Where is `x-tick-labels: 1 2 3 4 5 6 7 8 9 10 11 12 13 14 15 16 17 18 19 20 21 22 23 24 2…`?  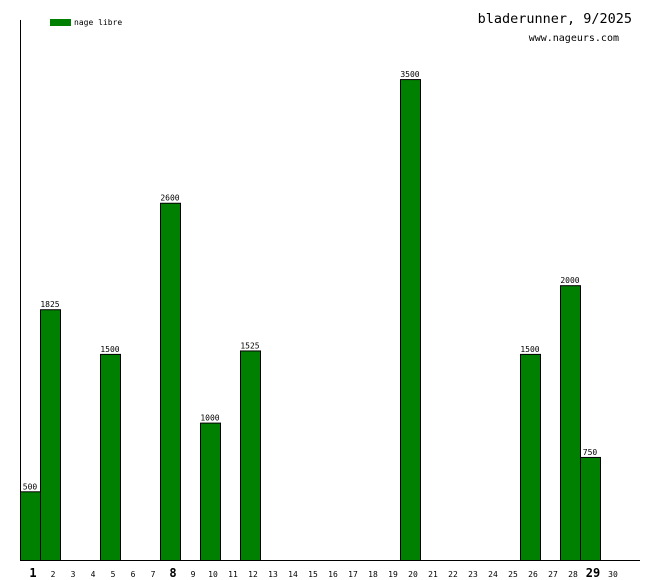
x-tick-labels: 1 2 3 4 5 6 7 8 9 10 11 12 13 14 15 16 17 18 19 20 21 22 23 24 2… is located at coordinates (323, 573).